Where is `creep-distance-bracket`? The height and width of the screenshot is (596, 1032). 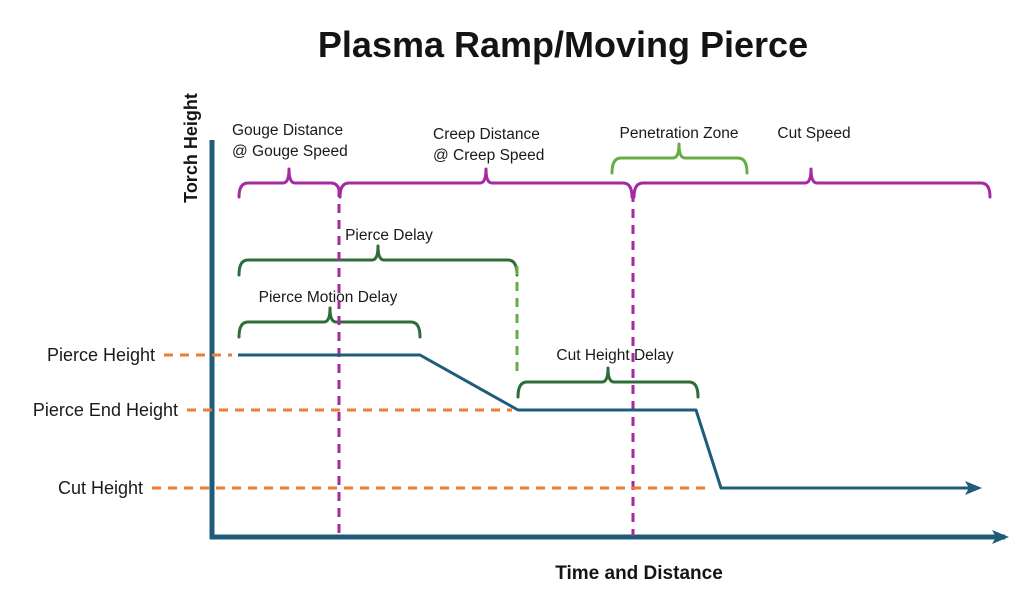
creep-distance-bracket is located at coordinates (486, 183).